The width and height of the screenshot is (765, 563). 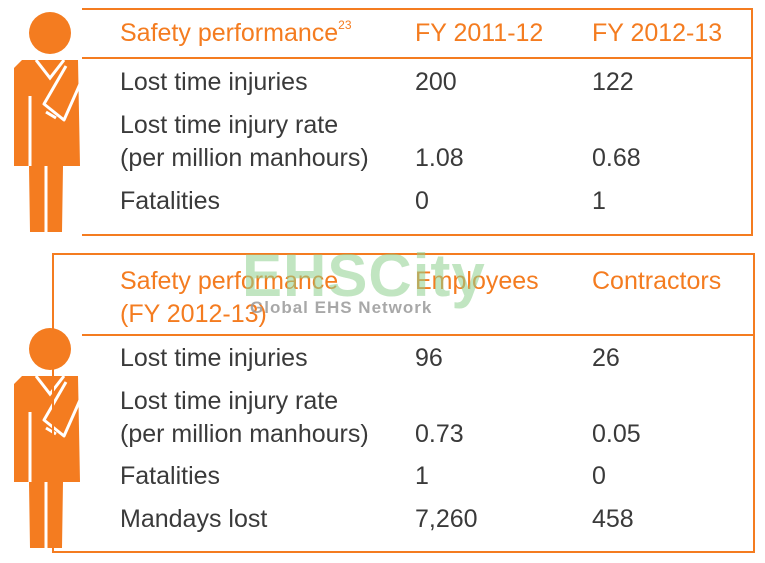 I want to click on cell-value: 122, so click(x=613, y=82).